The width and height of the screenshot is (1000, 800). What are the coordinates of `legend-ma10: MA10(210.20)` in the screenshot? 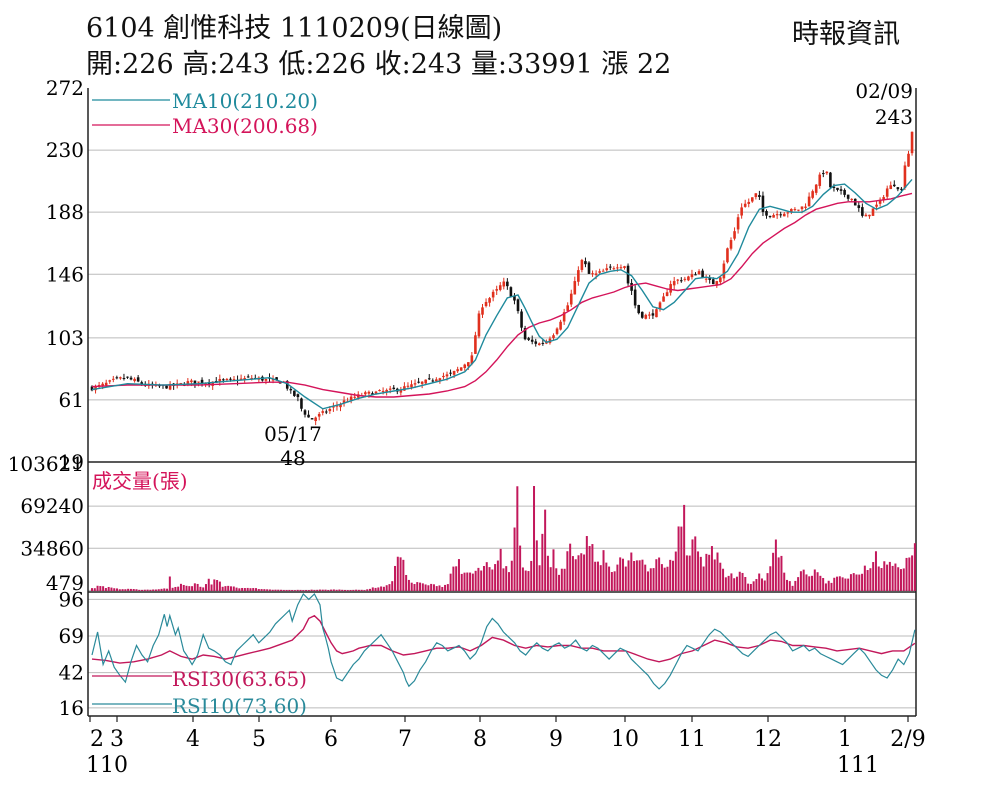 It's located at (245, 101).